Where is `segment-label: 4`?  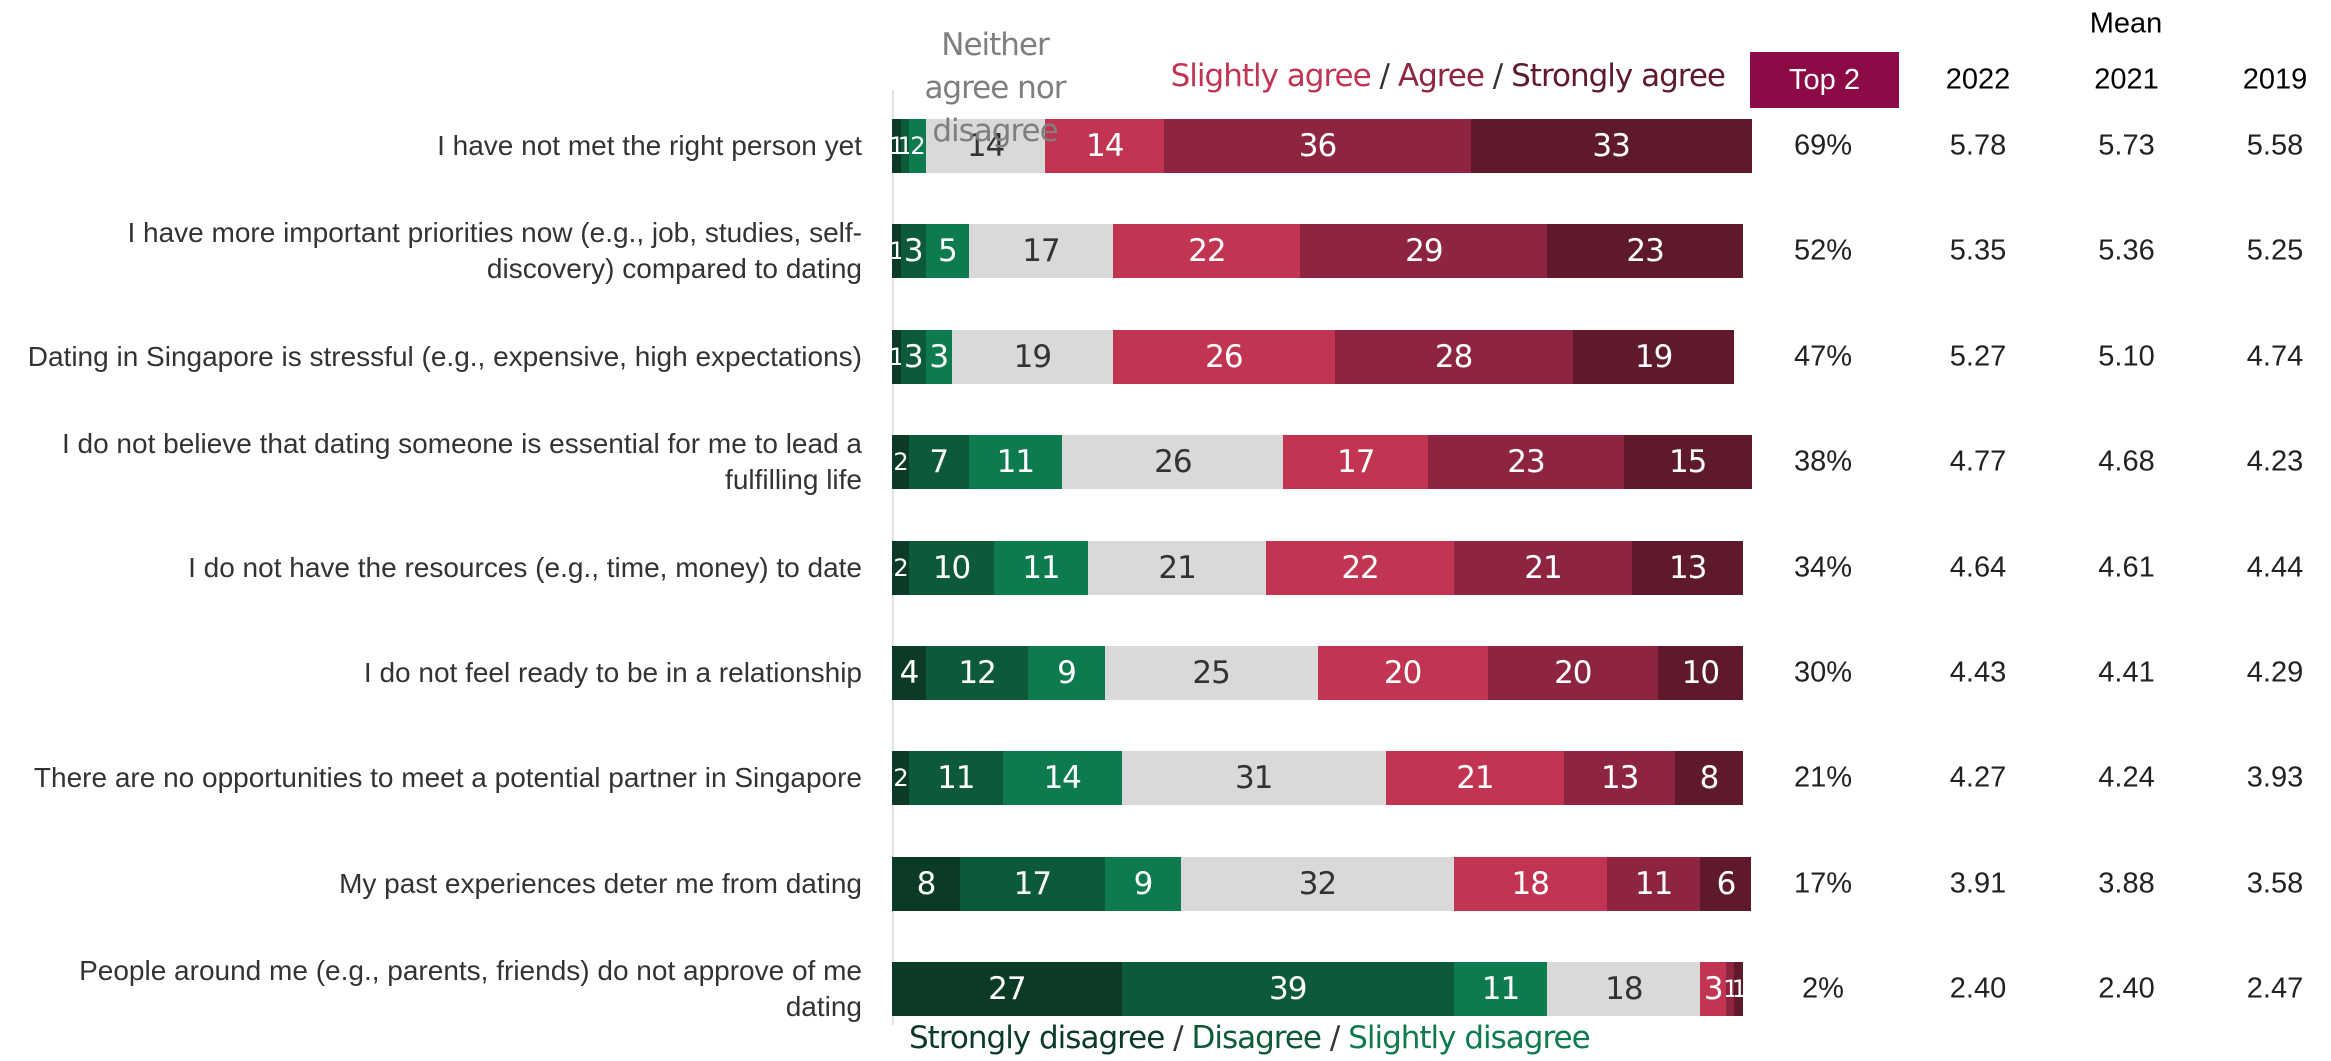 segment-label: 4 is located at coordinates (909, 673).